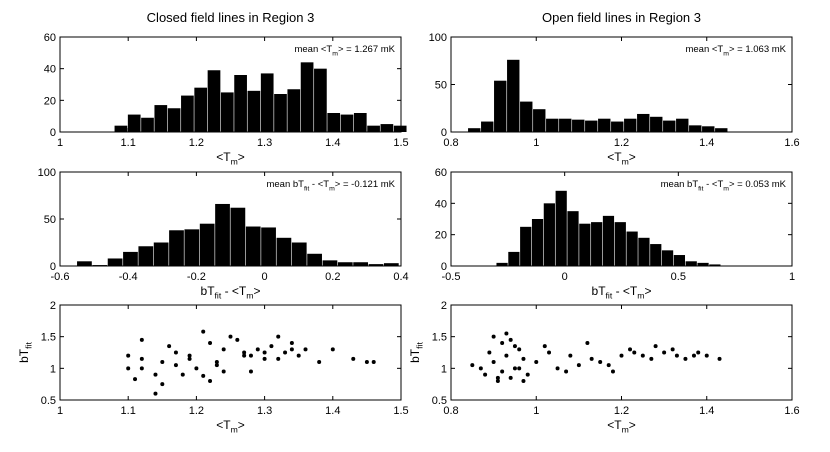 The width and height of the screenshot is (830, 452). What do you see at coordinates (330, 186) in the screenshot?
I see `mean-annotation: mean bTfit - <Tm> = -0.121 mK` at bounding box center [330, 186].